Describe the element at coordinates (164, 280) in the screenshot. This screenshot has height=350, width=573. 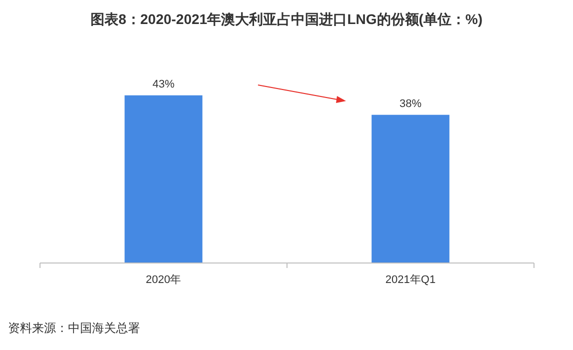
I see `x-tick-label: 2020年` at that location.